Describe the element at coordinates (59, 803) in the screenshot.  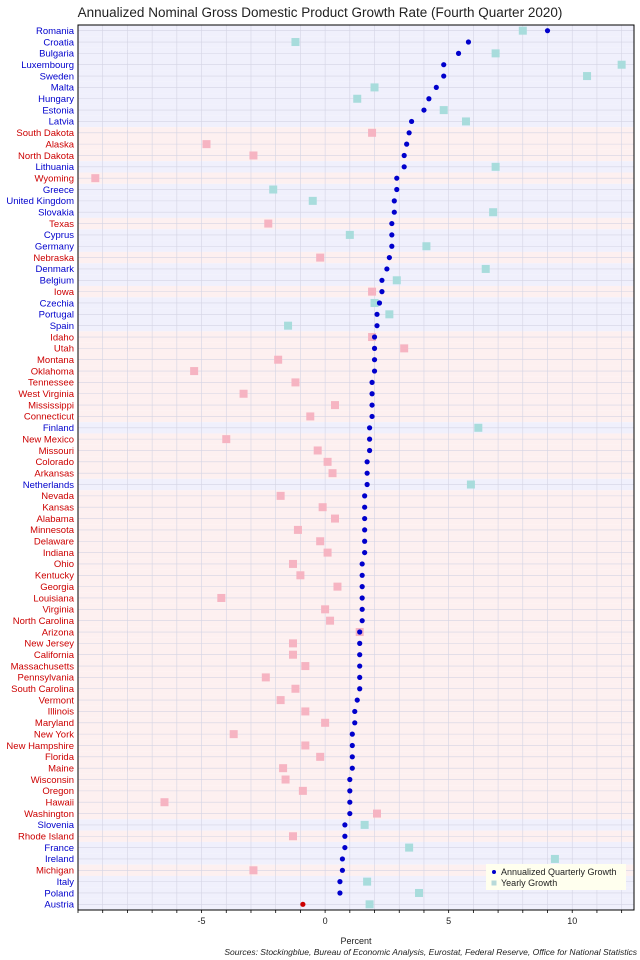
I see `row-label: Hawaii` at that location.